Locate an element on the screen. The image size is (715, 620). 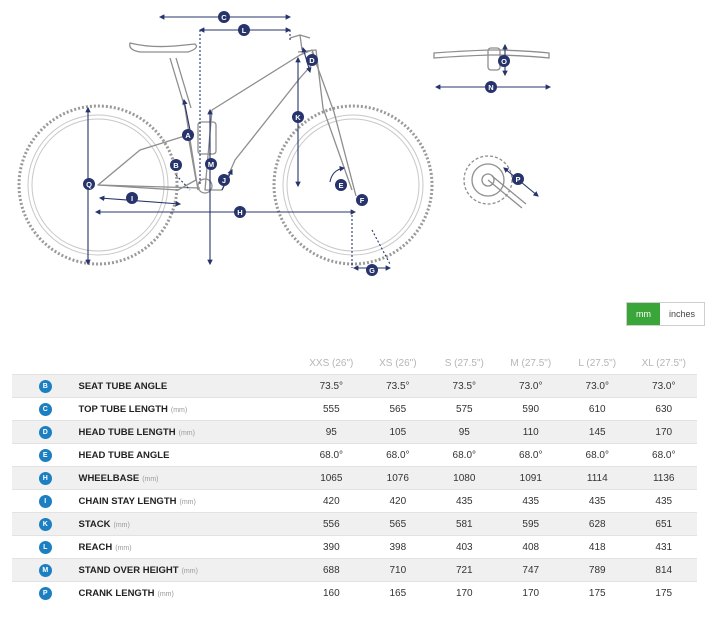
row-label-cell: HEAD TUBE ANGLE is located at coordinates (188, 455).